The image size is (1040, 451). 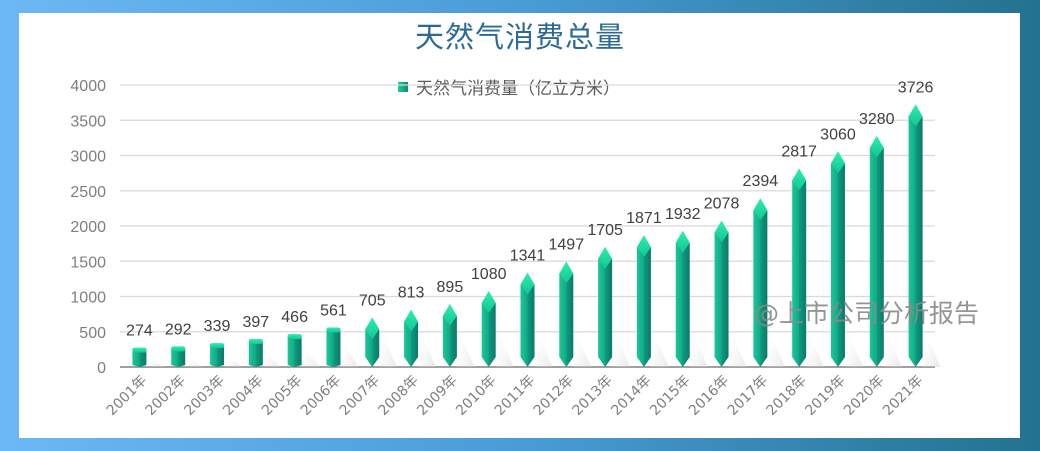 What do you see at coordinates (101, 368) in the screenshot?
I see `y-tick-label: 0` at bounding box center [101, 368].